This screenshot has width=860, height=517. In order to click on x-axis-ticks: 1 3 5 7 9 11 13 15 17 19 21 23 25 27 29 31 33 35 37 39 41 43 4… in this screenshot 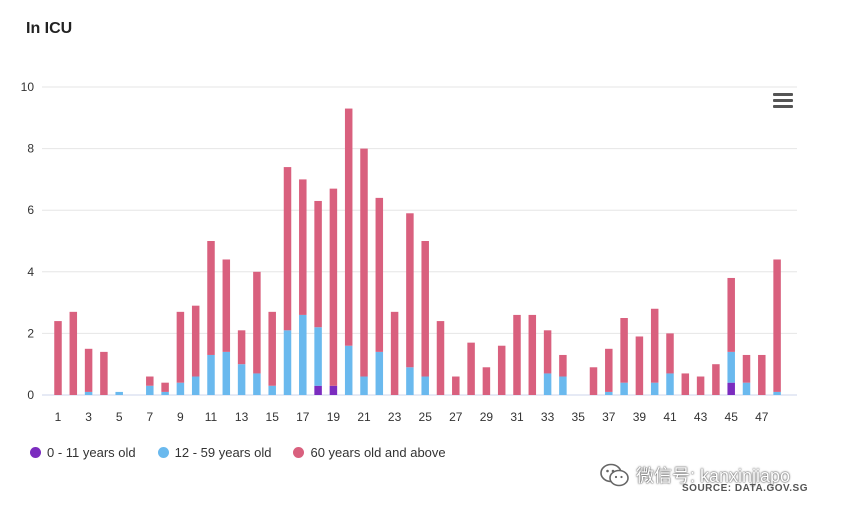, I will do `click(412, 417)`.